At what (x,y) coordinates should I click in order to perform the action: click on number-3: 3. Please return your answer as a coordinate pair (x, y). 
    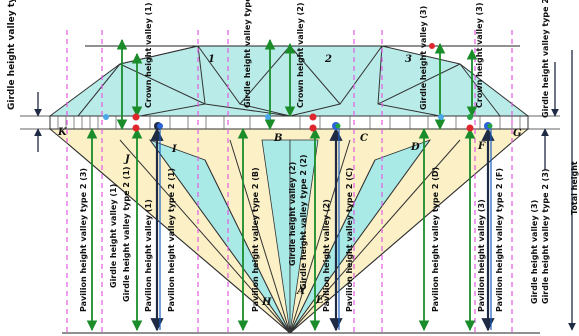
    Looking at the image, I should click on (408, 59).